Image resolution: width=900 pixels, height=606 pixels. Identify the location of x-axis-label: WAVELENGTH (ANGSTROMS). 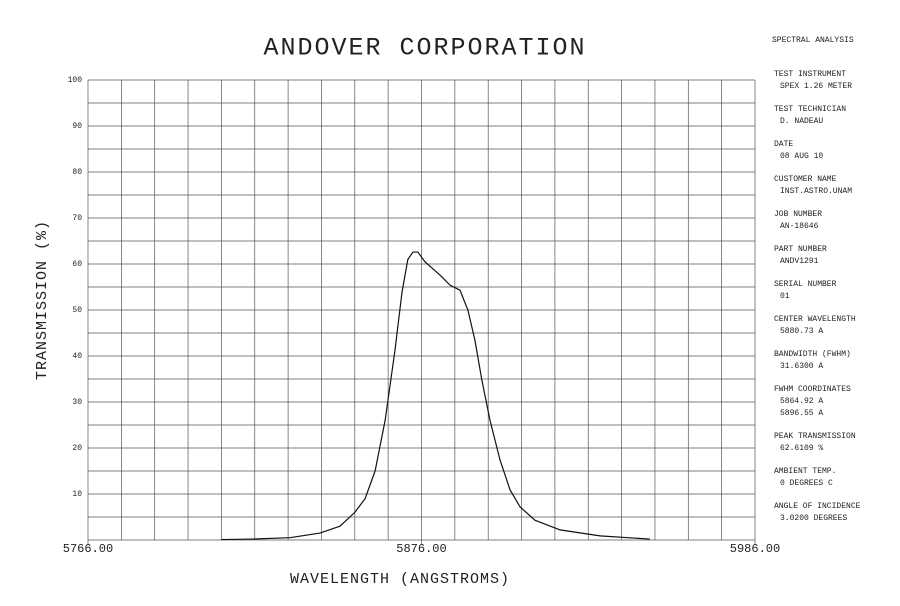
(400, 579).